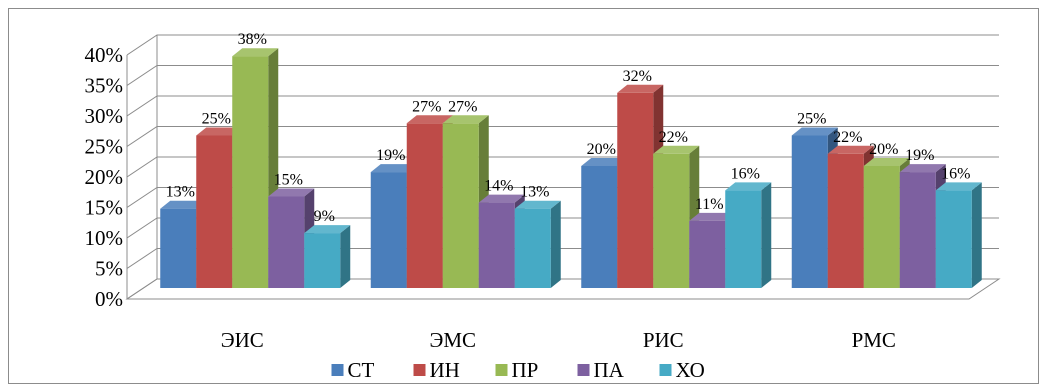 This screenshot has height=392, width=1049. I want to click on data-label: 32%, so click(637, 76).